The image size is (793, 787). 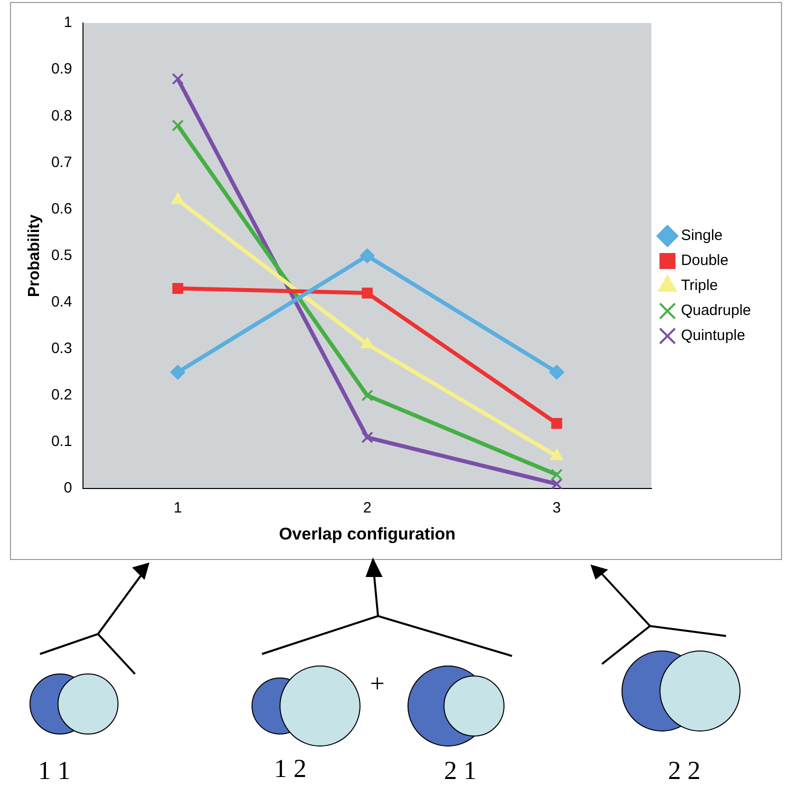 I want to click on x-tick-label: 2, so click(x=367, y=508).